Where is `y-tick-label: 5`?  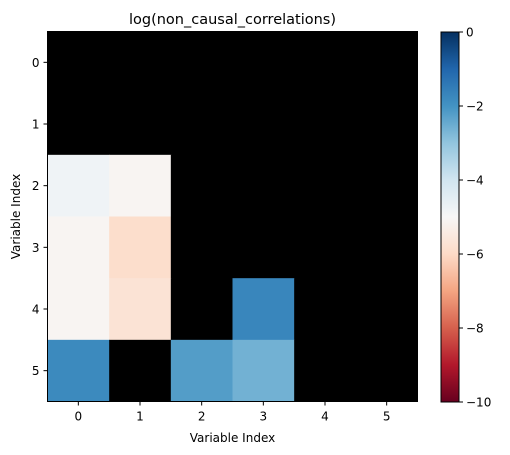
y-tick-label: 5 is located at coordinates (36, 371).